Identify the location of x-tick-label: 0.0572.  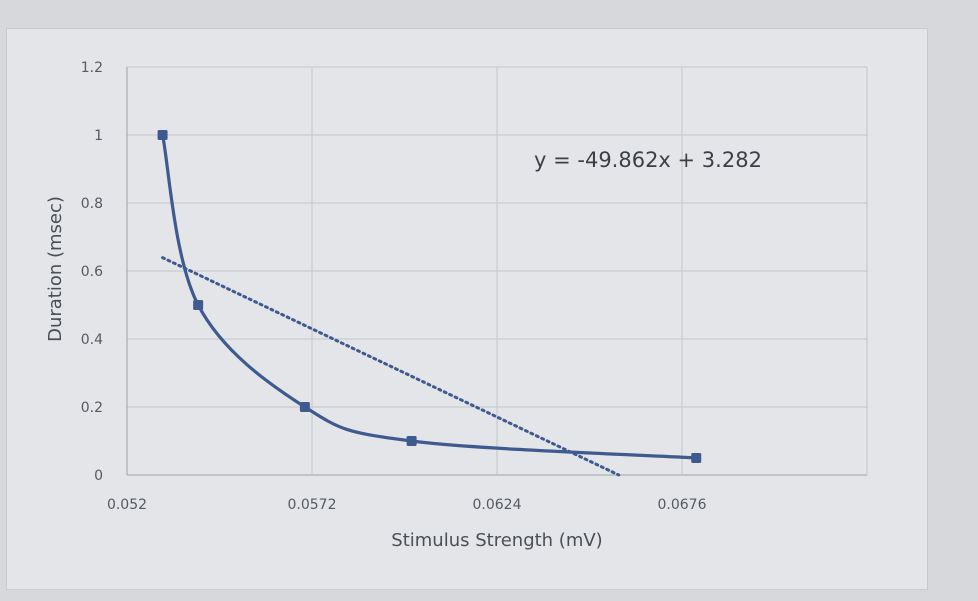
(312, 505).